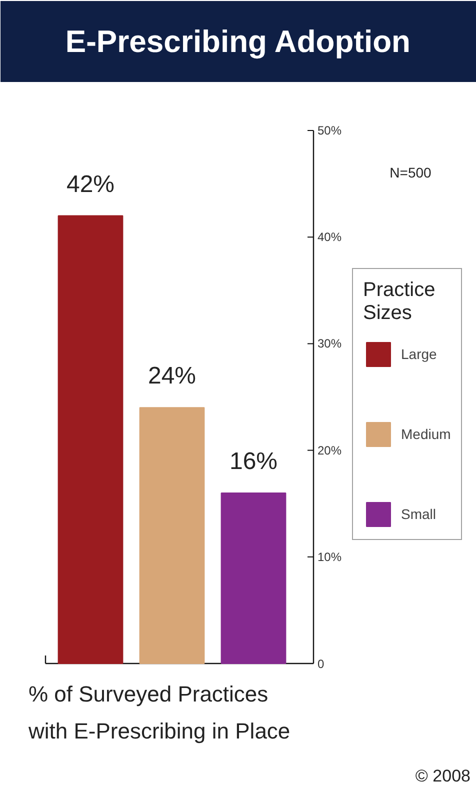 The width and height of the screenshot is (476, 811). What do you see at coordinates (443, 776) in the screenshot?
I see `text: © 2008` at bounding box center [443, 776].